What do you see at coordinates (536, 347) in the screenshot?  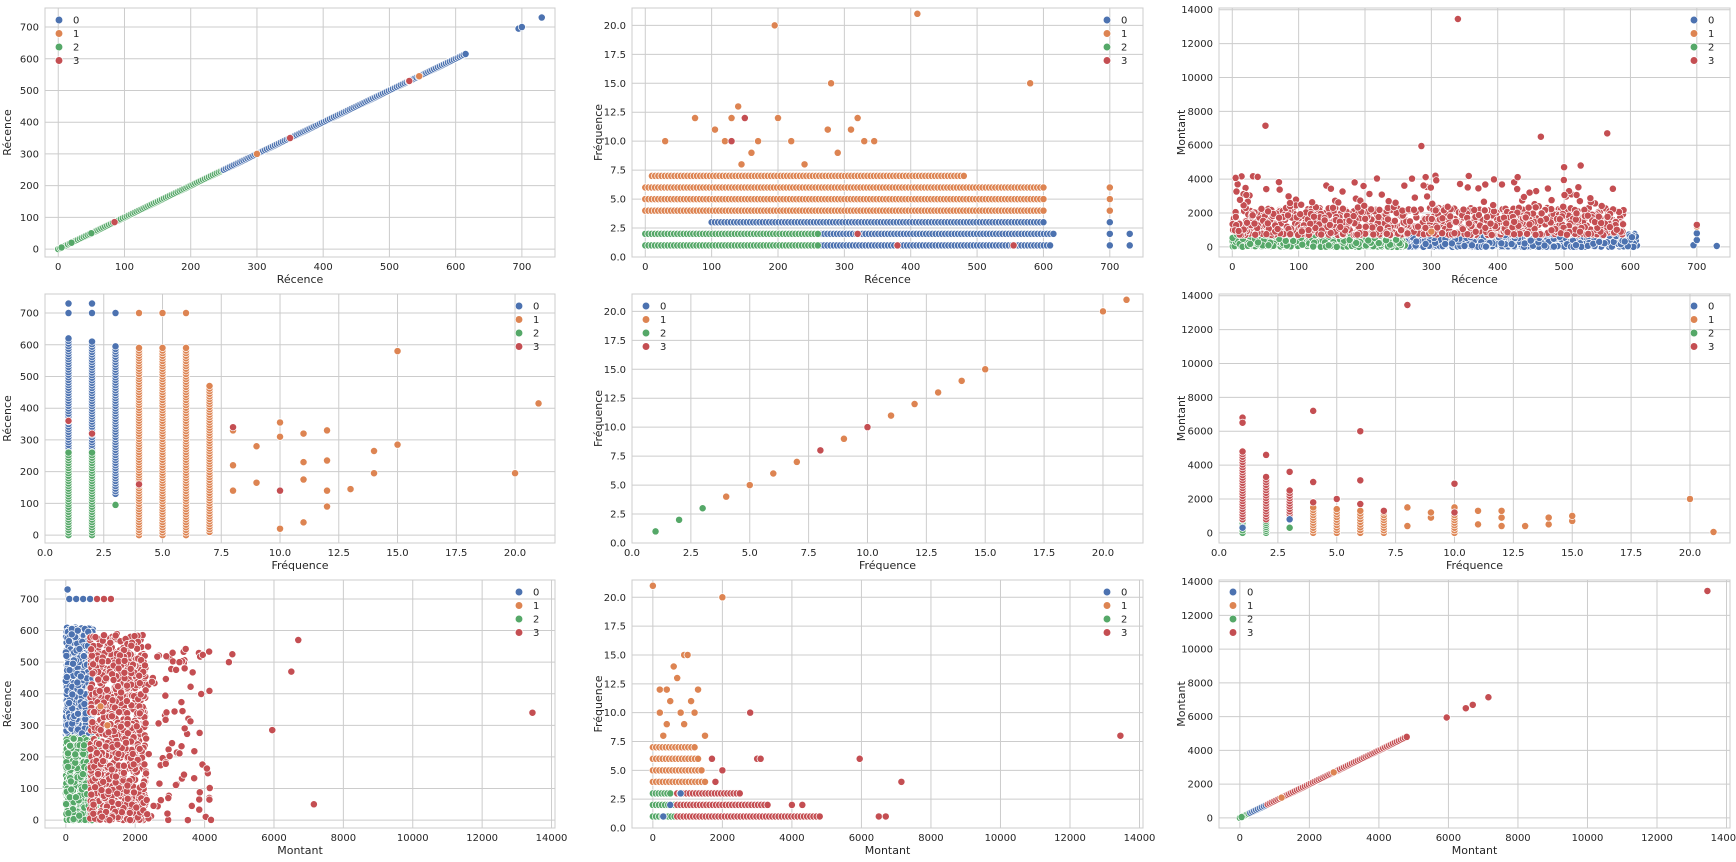 I see `legend-label-3: 3` at bounding box center [536, 347].